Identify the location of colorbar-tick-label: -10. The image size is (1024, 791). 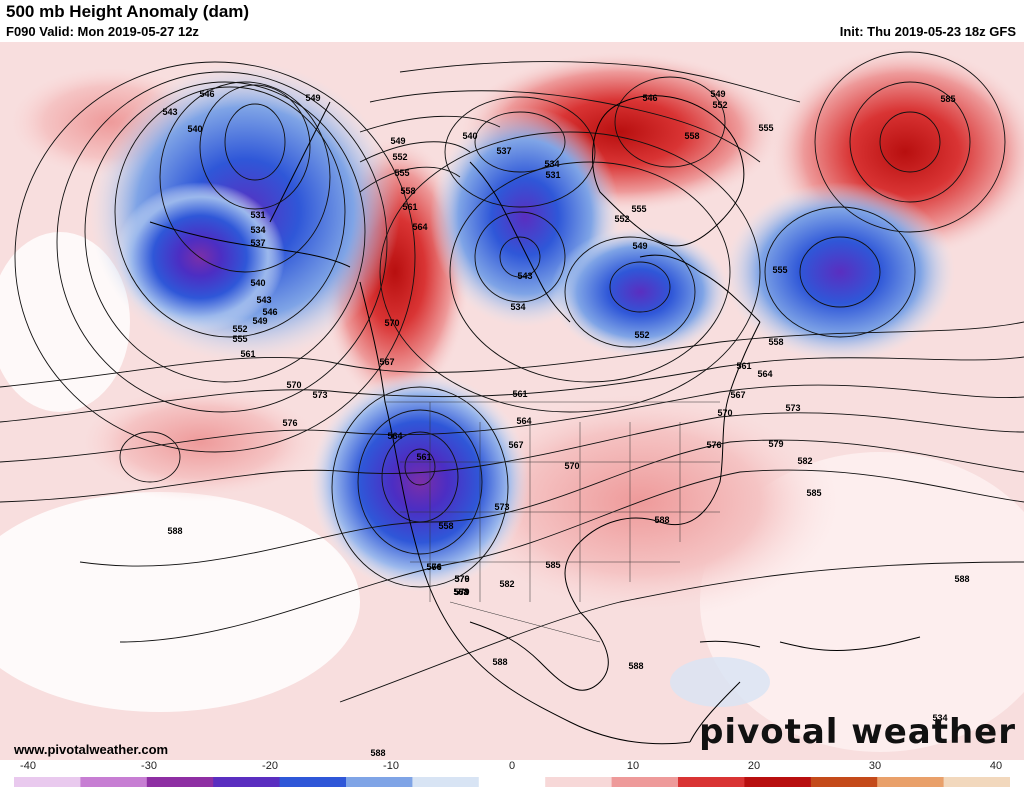
(391, 766).